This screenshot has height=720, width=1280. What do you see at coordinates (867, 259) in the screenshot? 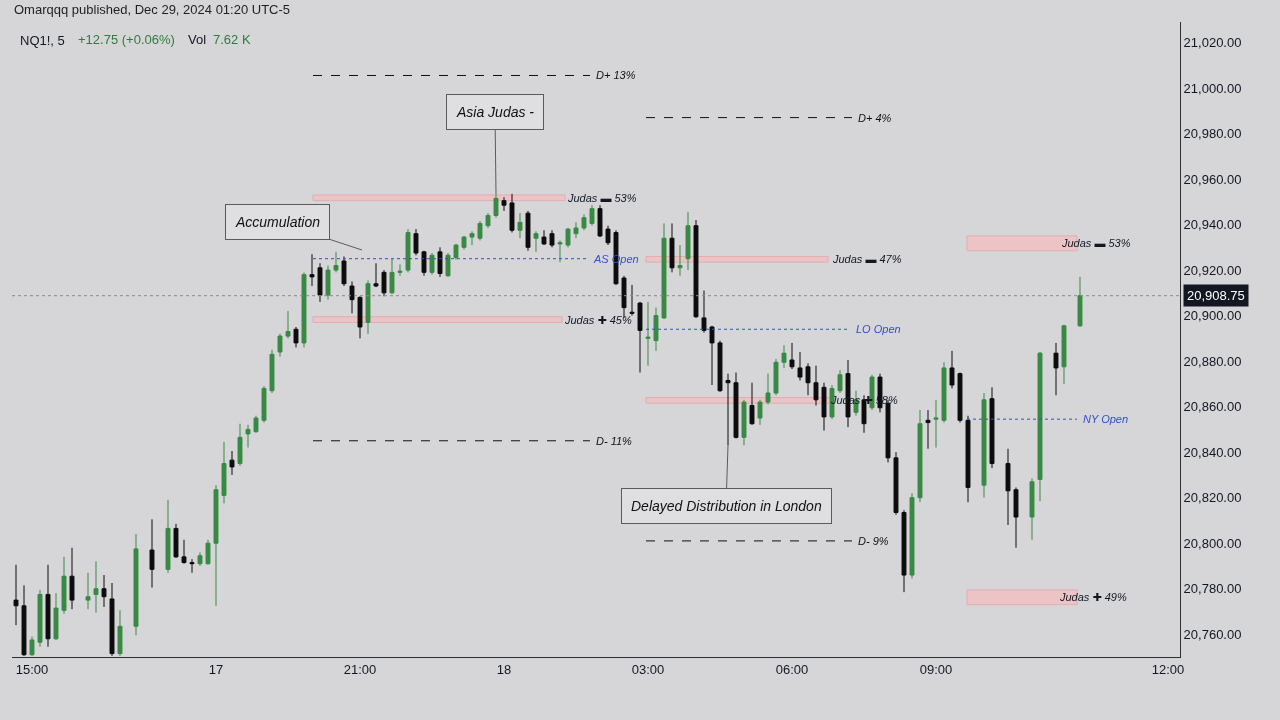
I see `band-label: Judas ▬ 47%` at bounding box center [867, 259].